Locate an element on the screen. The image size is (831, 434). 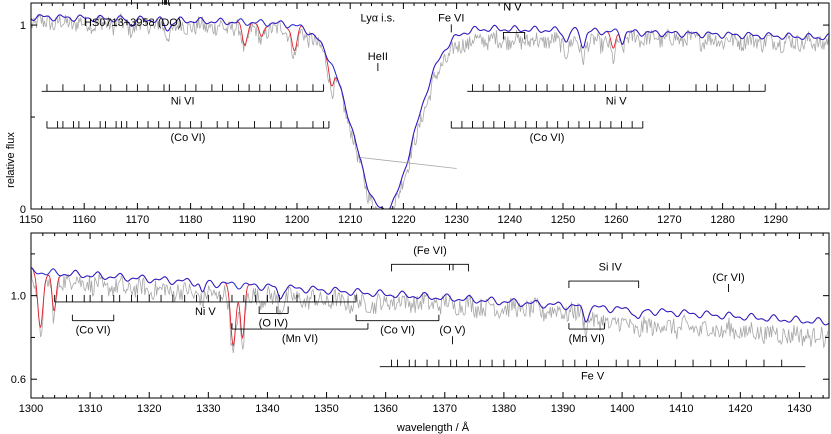
model-spectrum-blue-line is located at coordinates (430, 296).